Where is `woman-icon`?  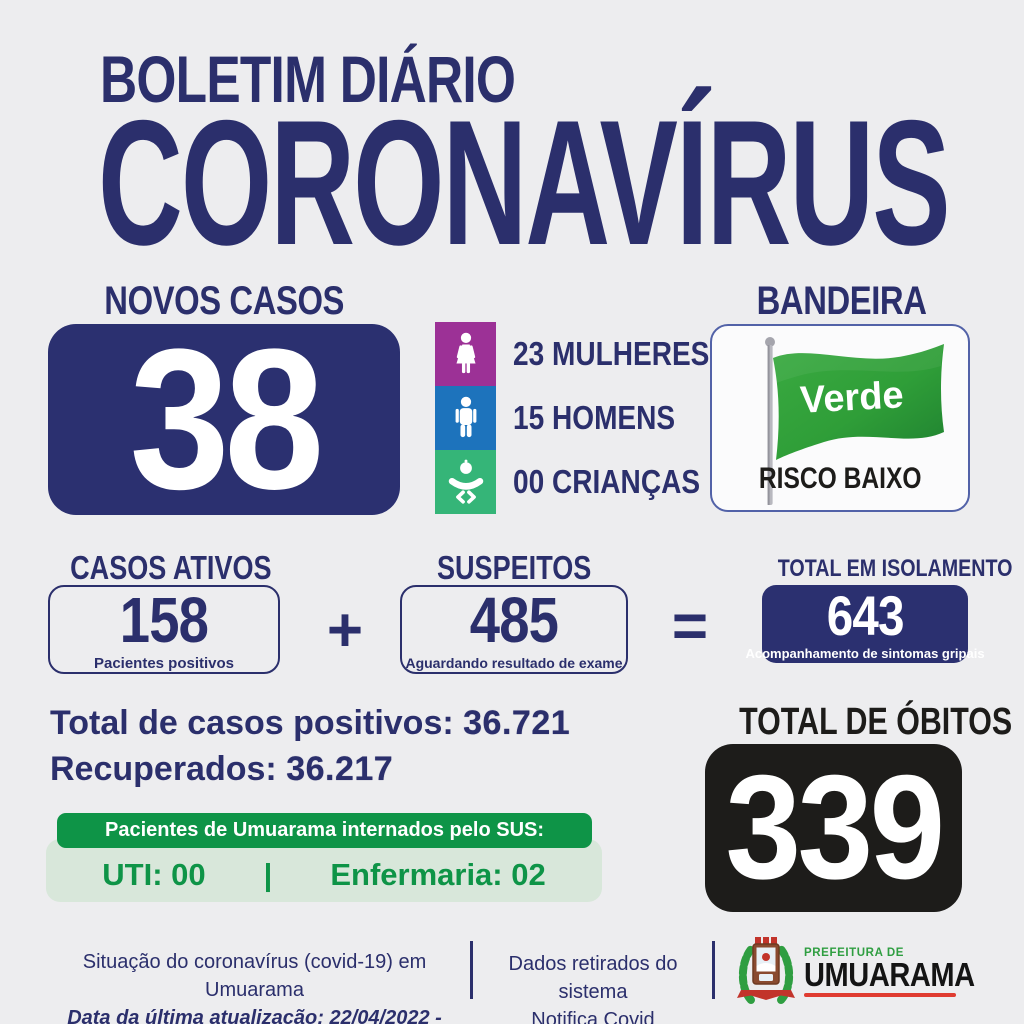
woman-icon is located at coordinates (465, 354).